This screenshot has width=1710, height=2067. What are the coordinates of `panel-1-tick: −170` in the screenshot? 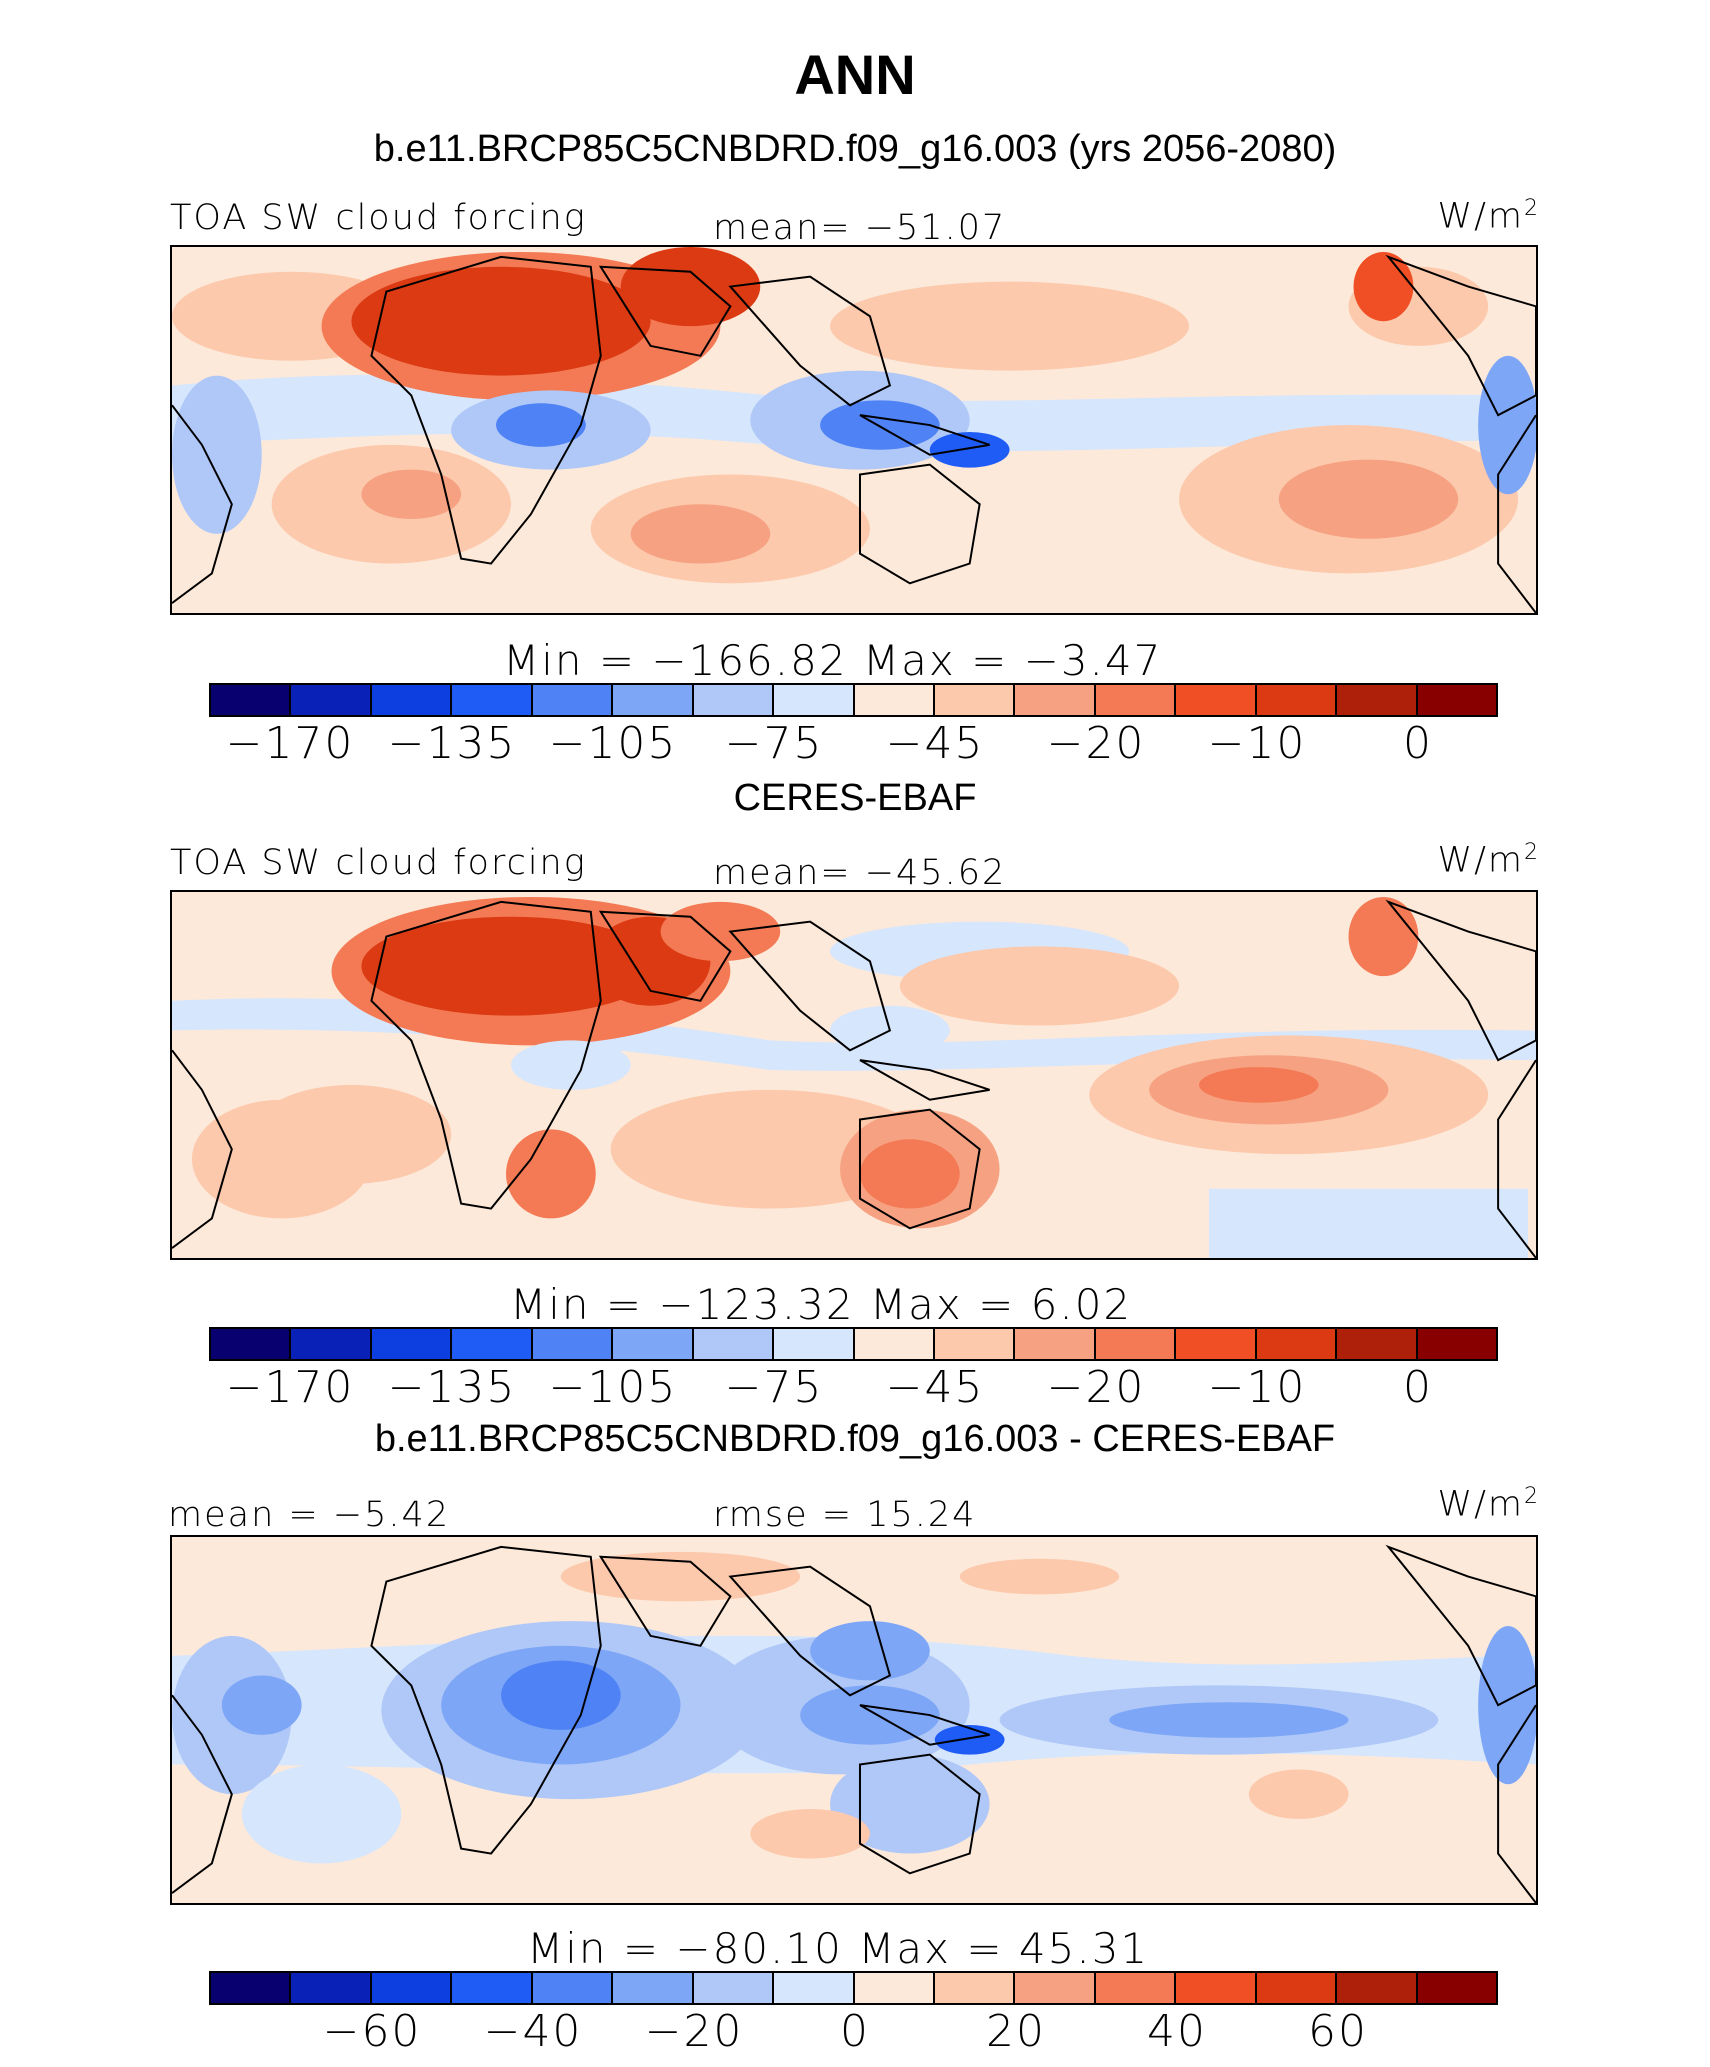 It's located at (290, 743).